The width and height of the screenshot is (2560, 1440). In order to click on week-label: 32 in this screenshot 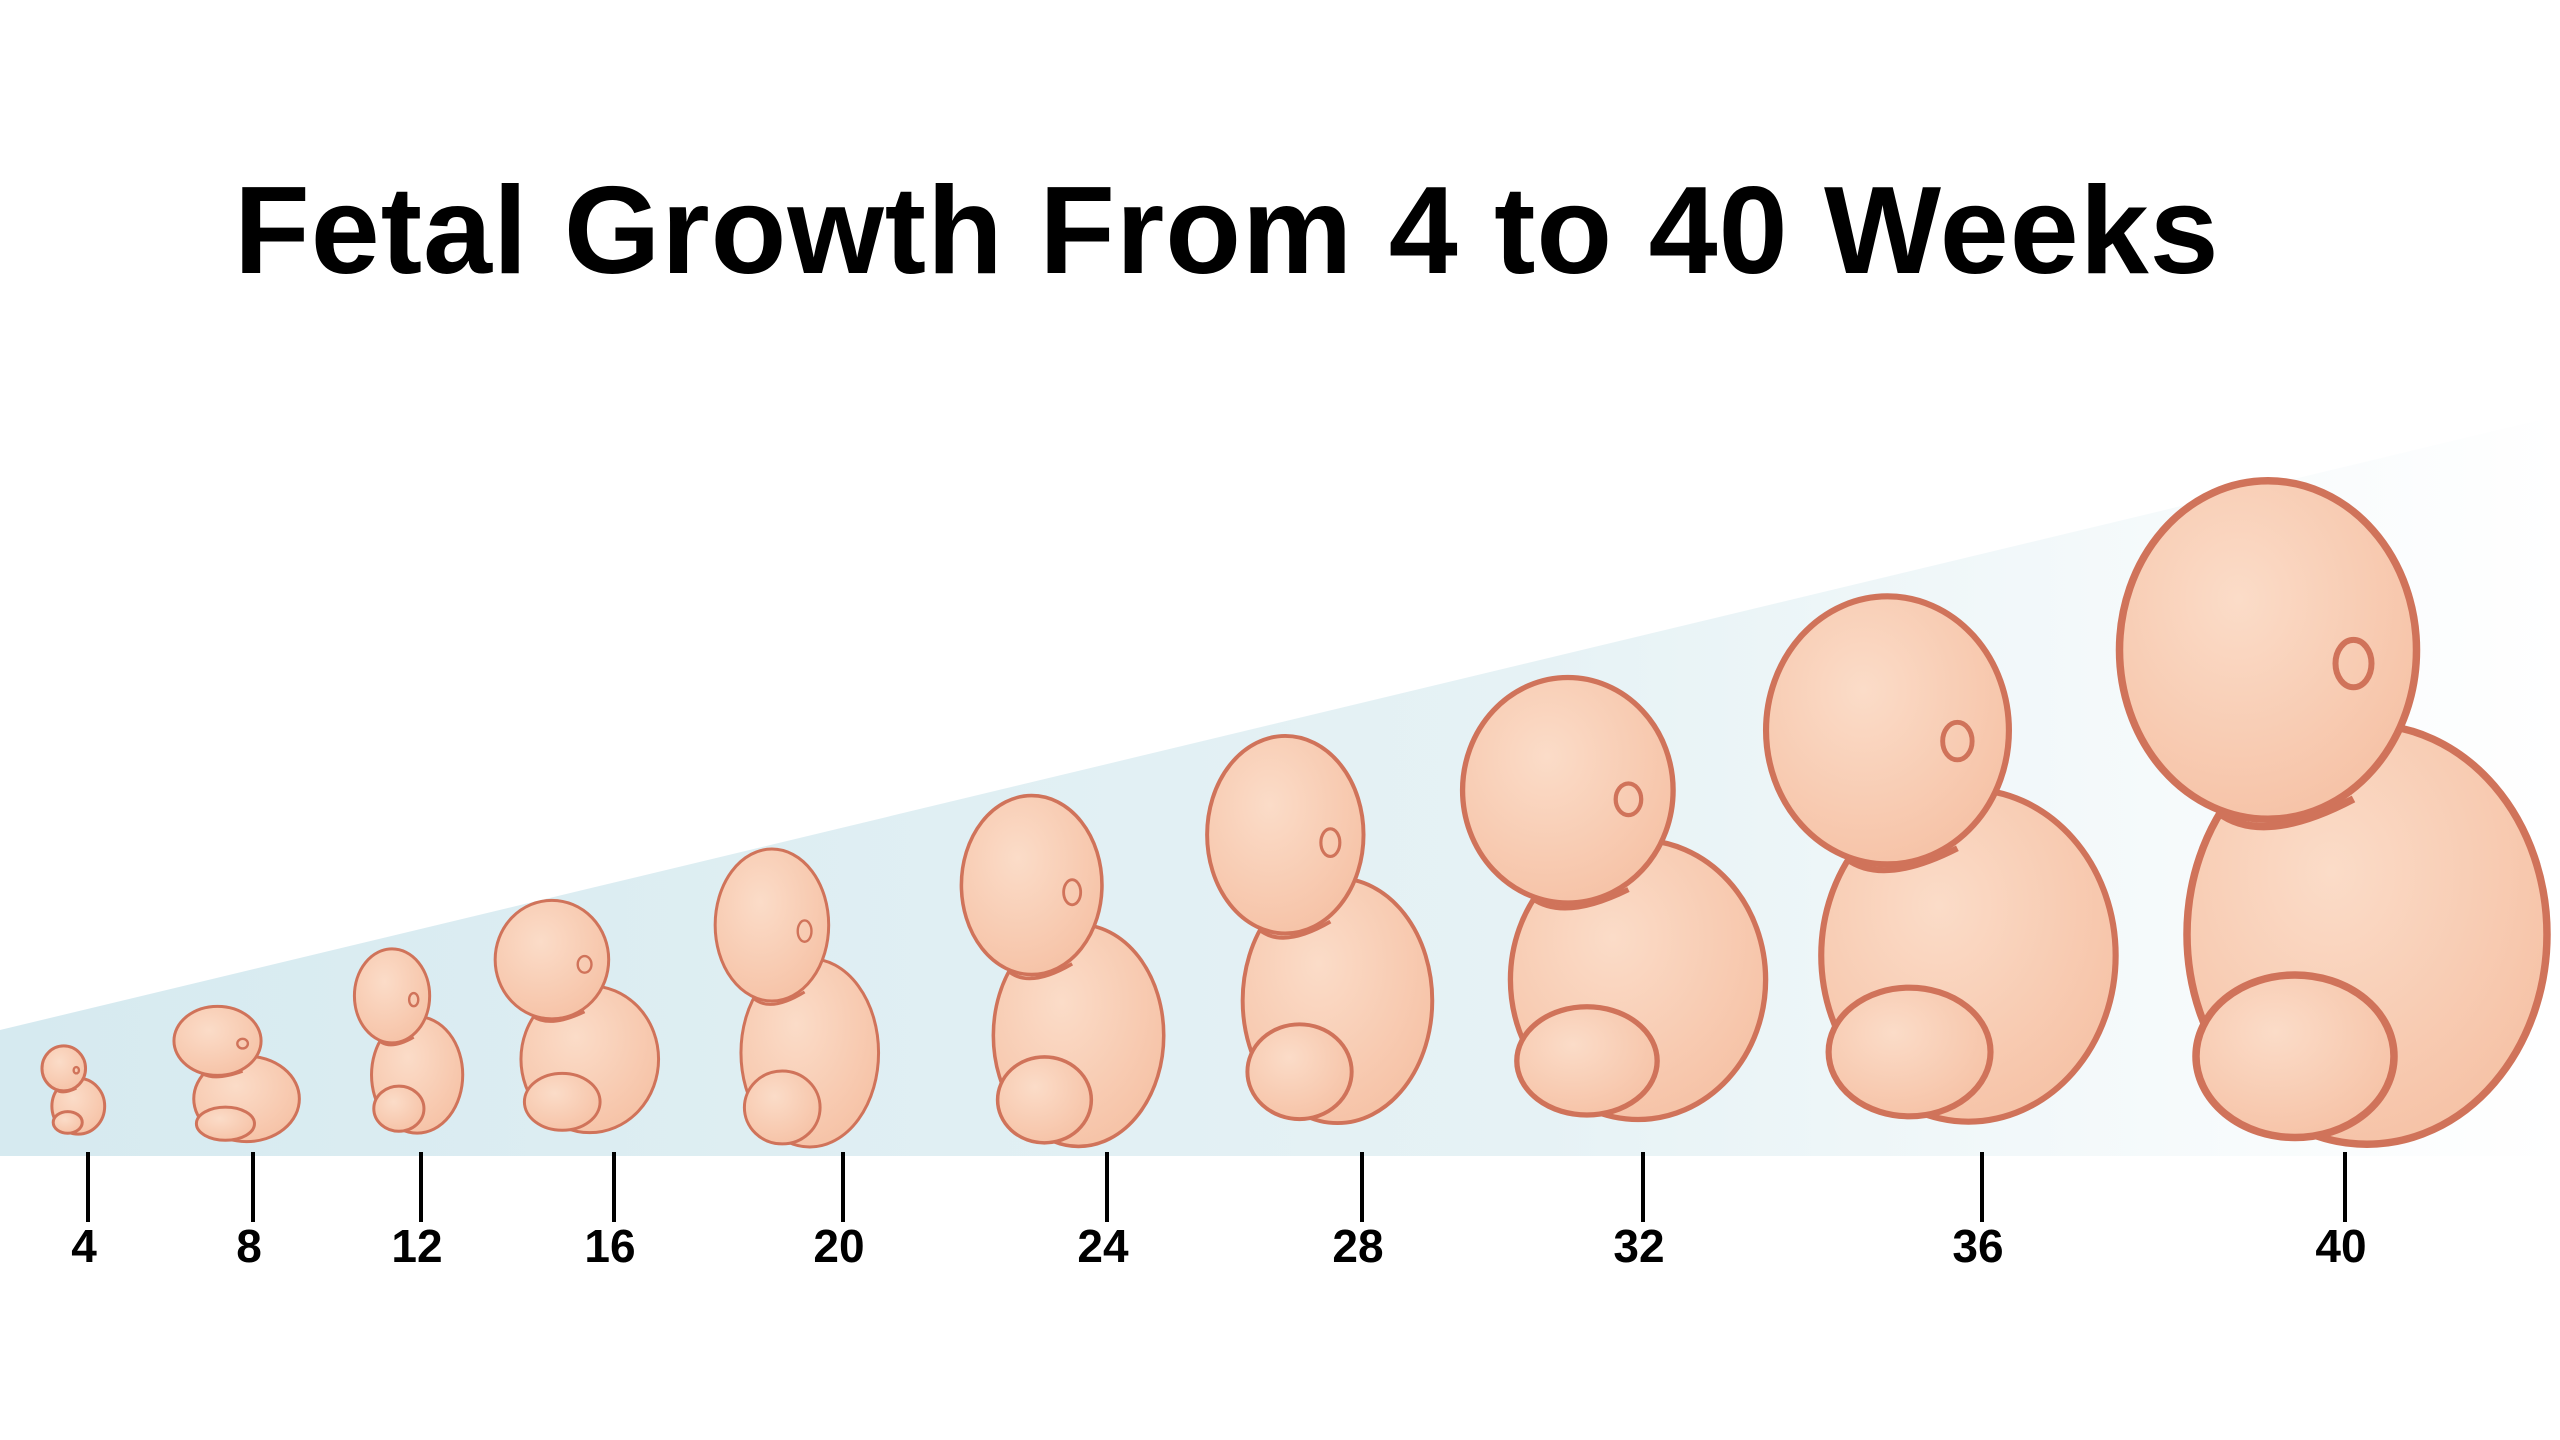, I will do `click(1638, 1246)`.